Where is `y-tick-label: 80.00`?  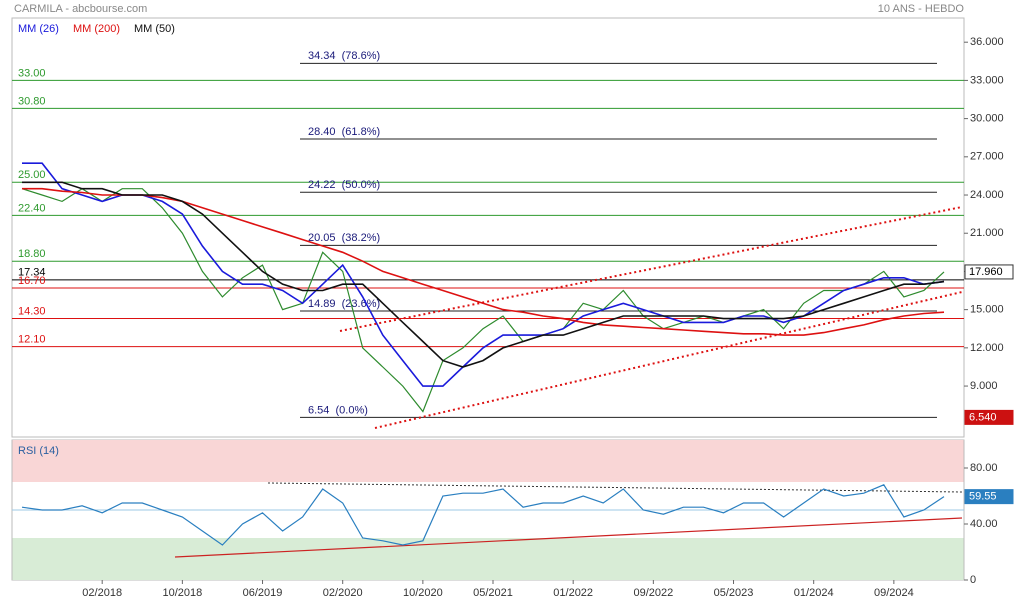 y-tick-label: 80.00 is located at coordinates (984, 468).